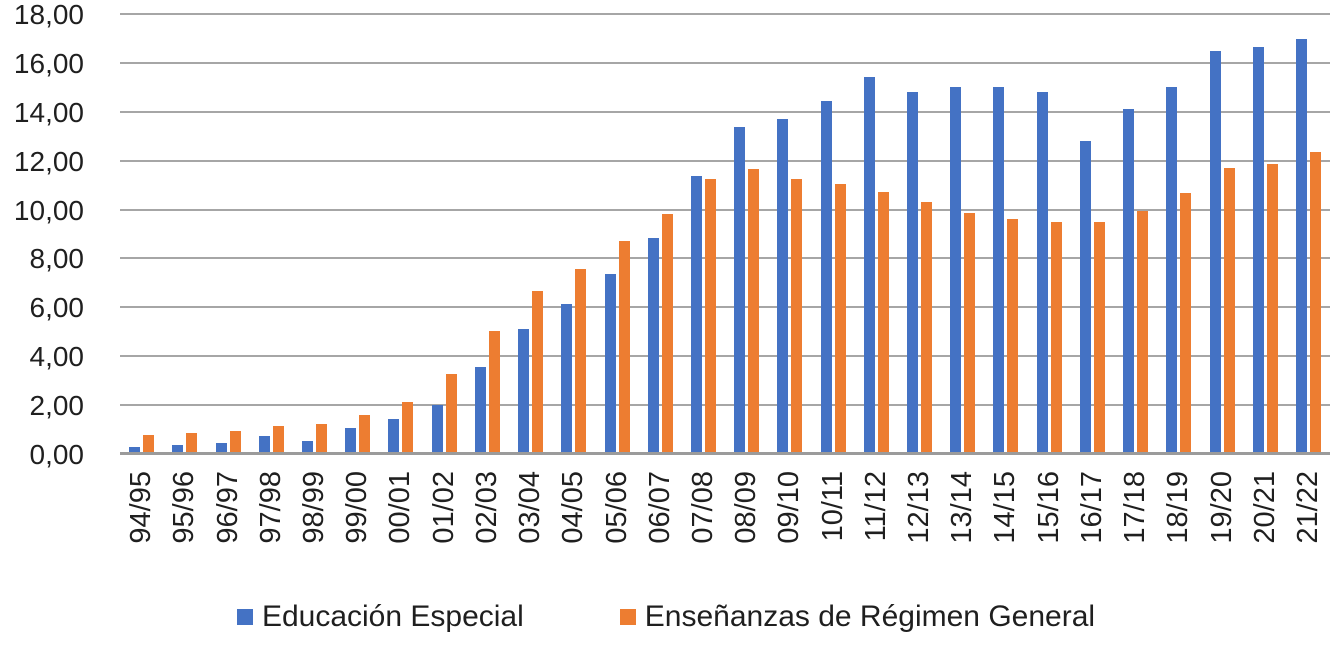 The image size is (1332, 646). I want to click on x-cell: 14/15, so click(1005, 520).